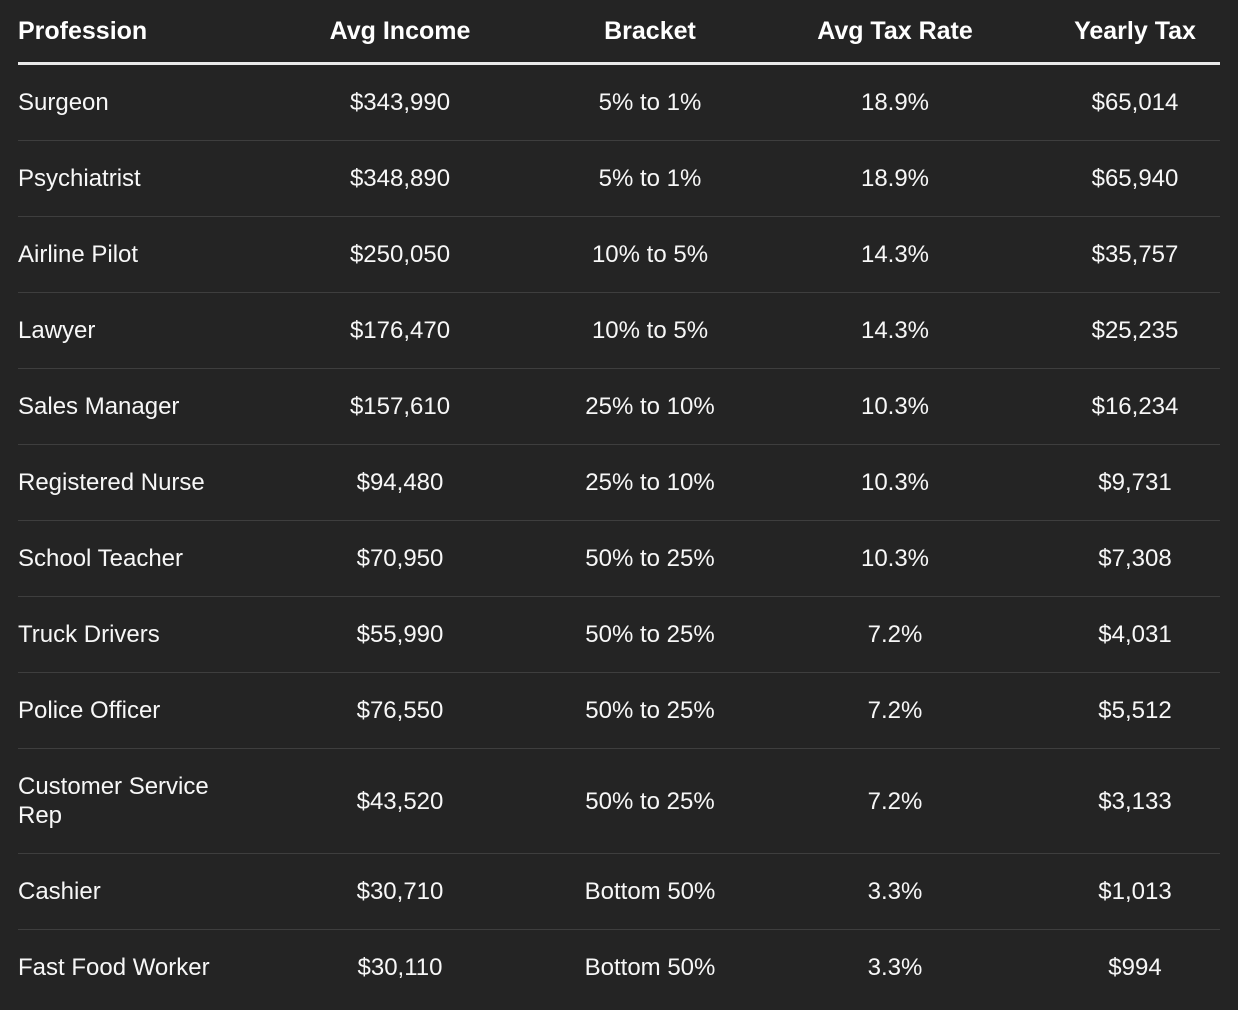  What do you see at coordinates (129, 801) in the screenshot?
I see `table-cell: Customer Service Rep` at bounding box center [129, 801].